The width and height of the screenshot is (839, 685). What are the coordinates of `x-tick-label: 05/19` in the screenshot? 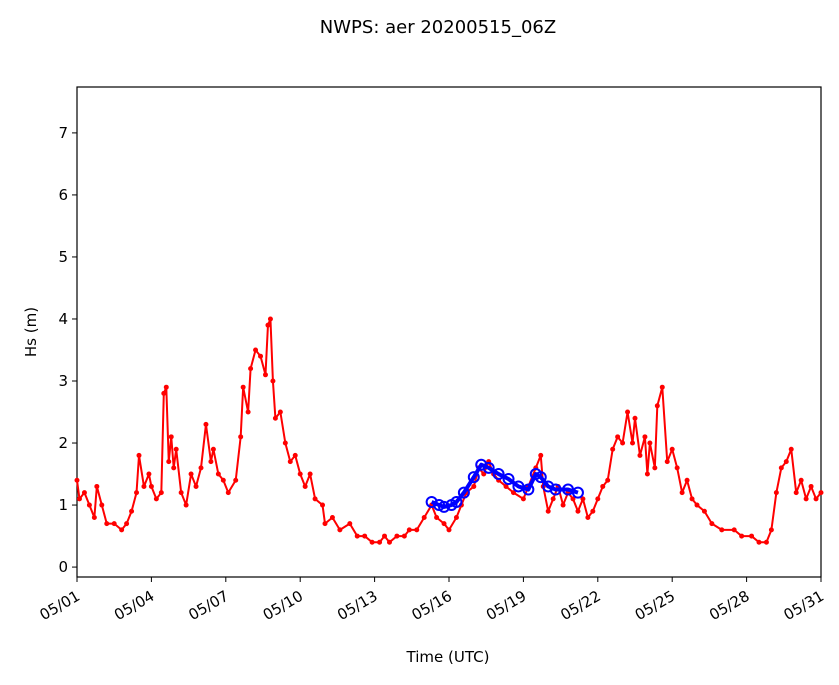 It's located at (506, 605).